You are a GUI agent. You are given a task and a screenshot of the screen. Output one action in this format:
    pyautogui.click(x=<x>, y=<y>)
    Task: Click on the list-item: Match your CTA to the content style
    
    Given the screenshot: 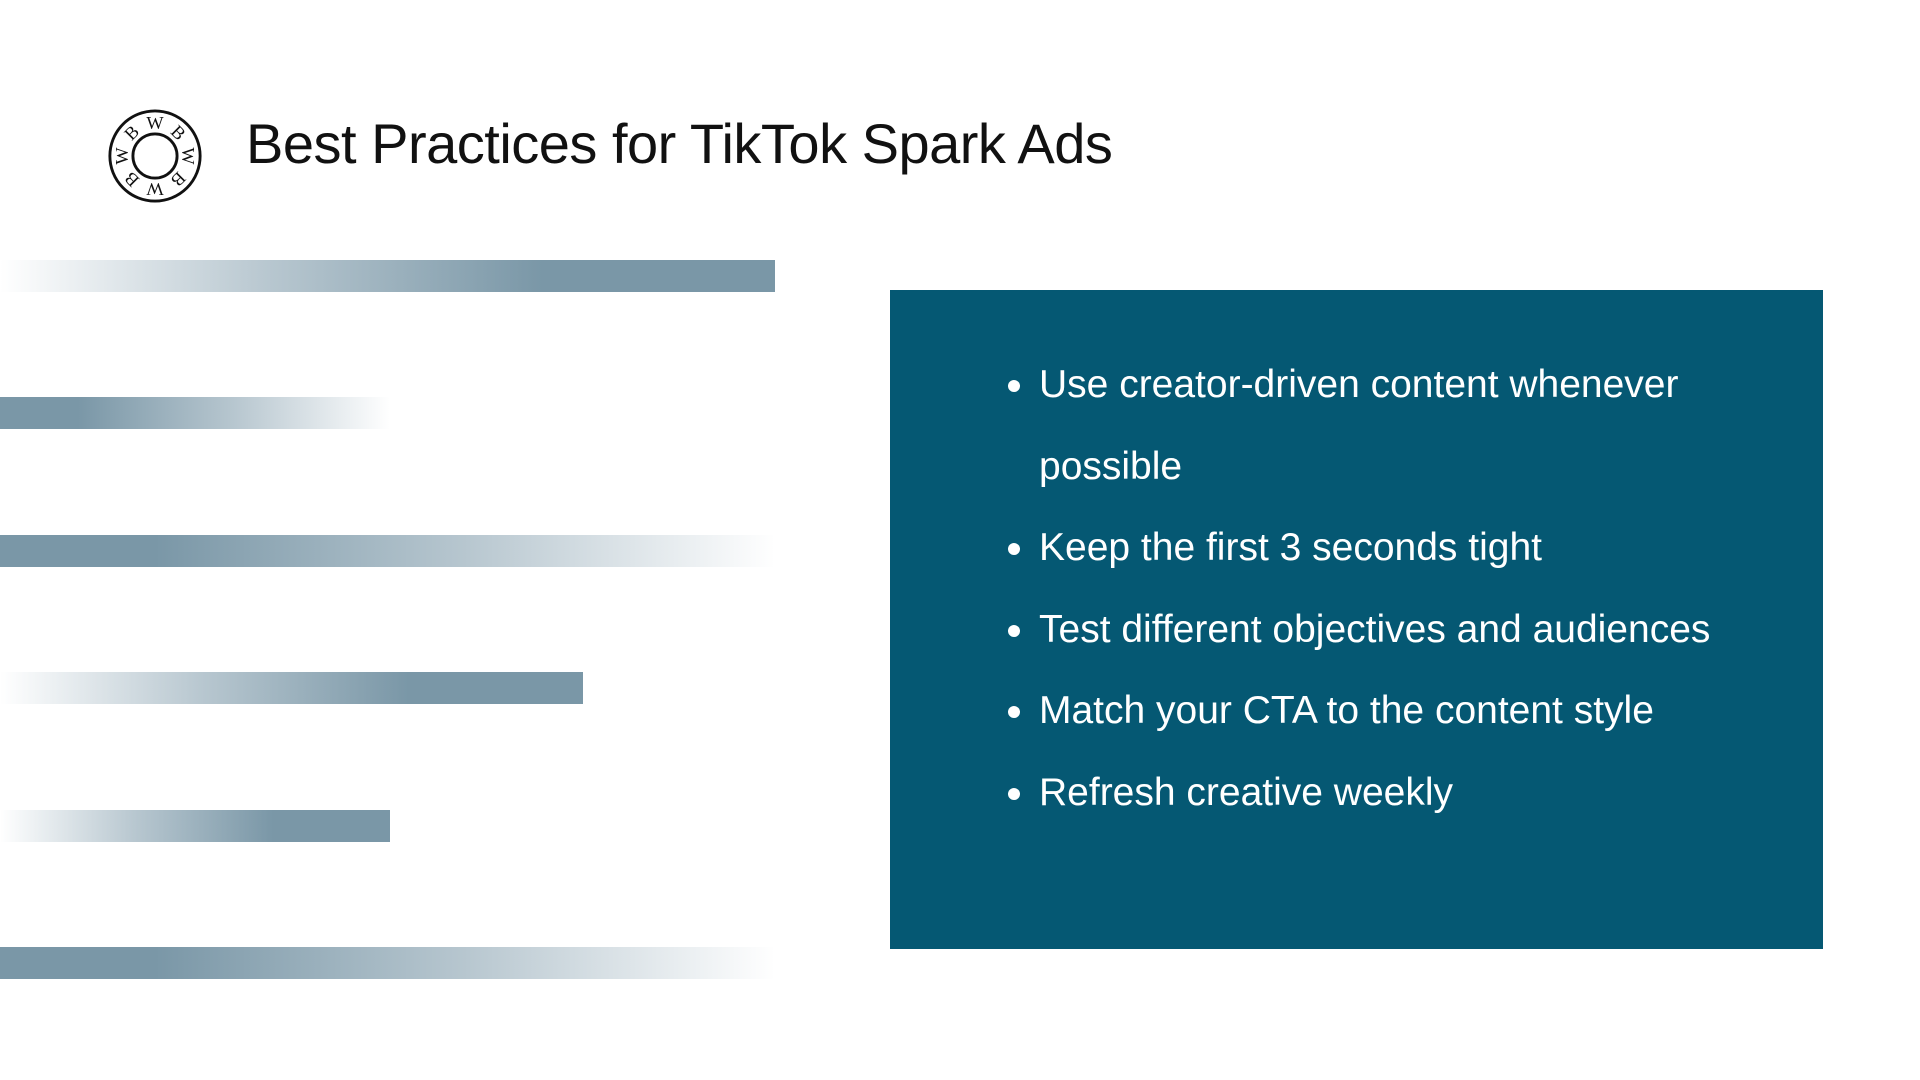 What is the action you would take?
    pyautogui.click(x=1356, y=711)
    